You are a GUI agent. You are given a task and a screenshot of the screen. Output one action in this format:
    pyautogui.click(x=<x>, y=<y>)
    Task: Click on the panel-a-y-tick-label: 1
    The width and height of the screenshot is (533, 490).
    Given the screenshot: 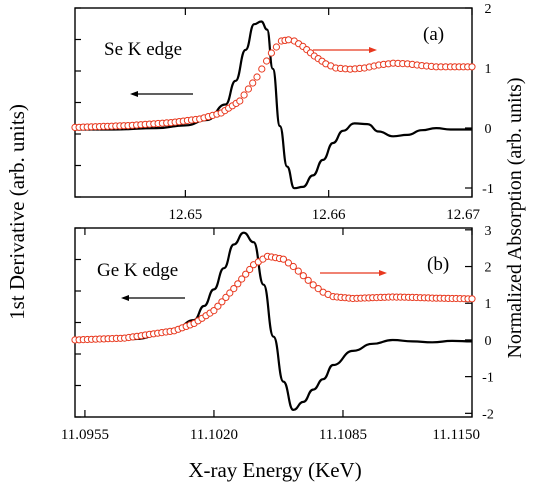 What is the action you would take?
    pyautogui.click(x=488, y=69)
    